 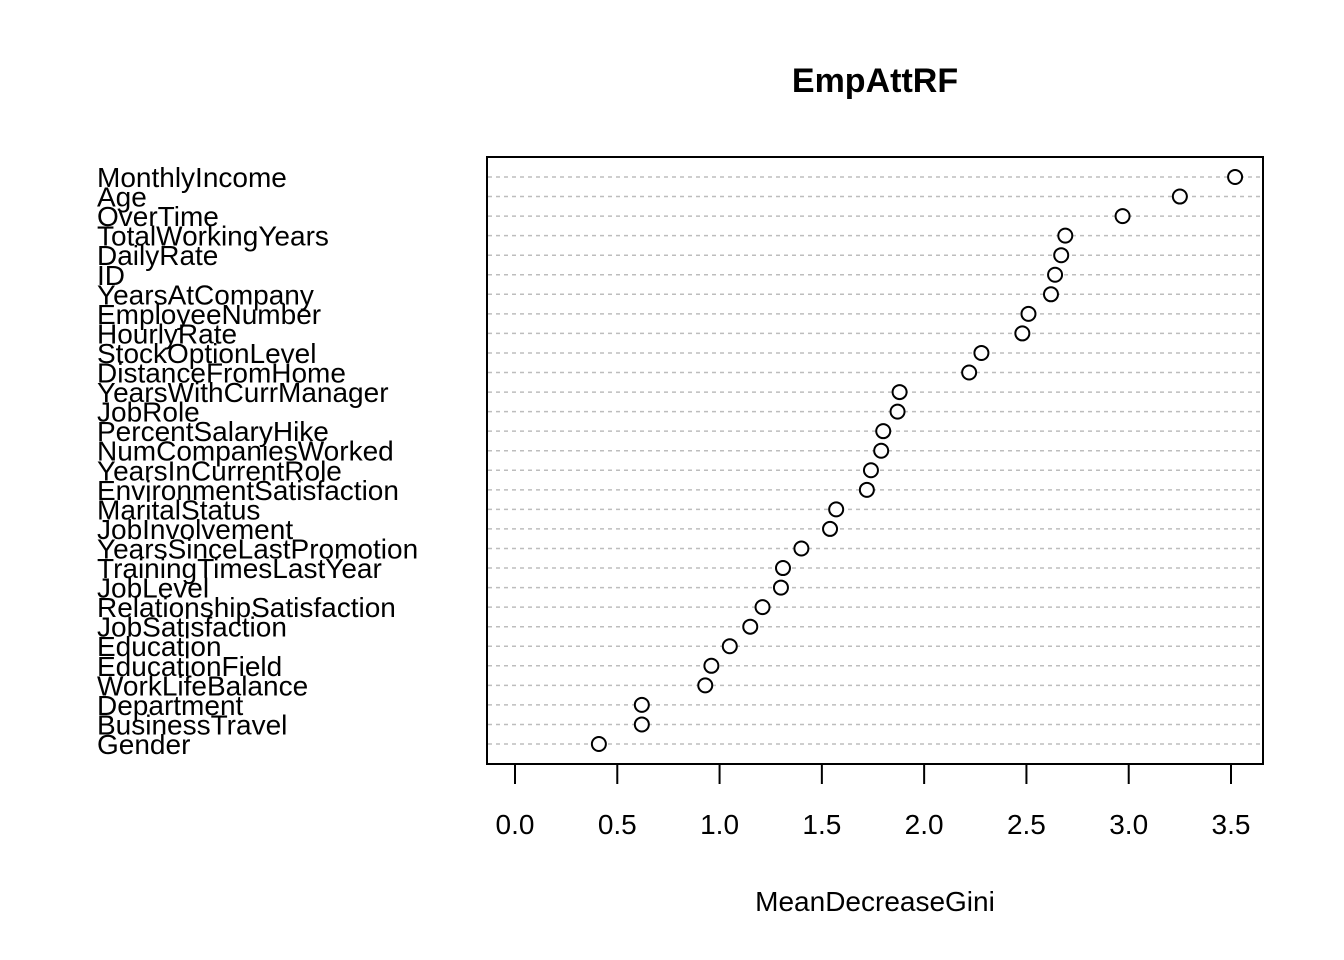 What do you see at coordinates (875, 81) in the screenshot?
I see `chart-title: EmpAttRF` at bounding box center [875, 81].